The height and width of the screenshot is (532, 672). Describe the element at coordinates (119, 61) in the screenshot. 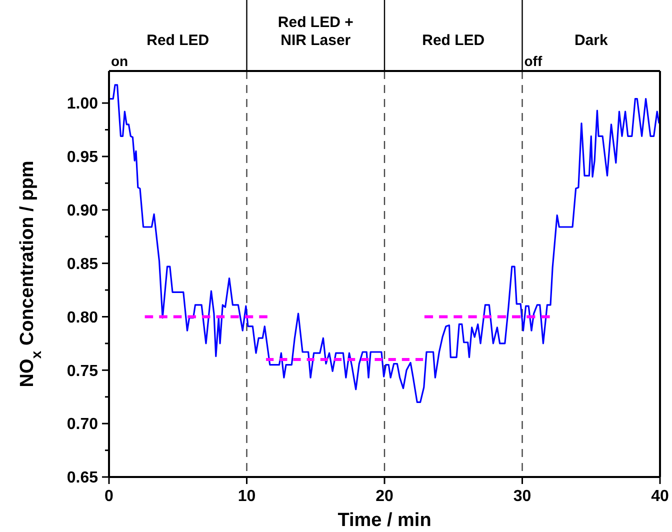

I see `text: on` at that location.